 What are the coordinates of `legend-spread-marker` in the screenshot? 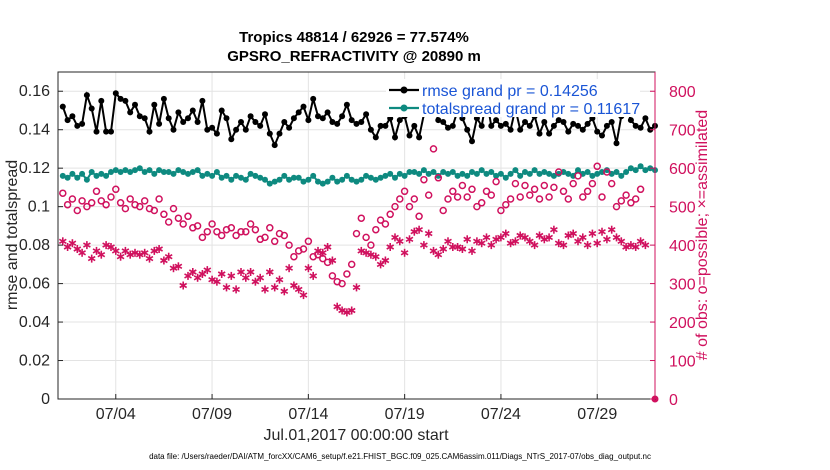 It's located at (404, 108).